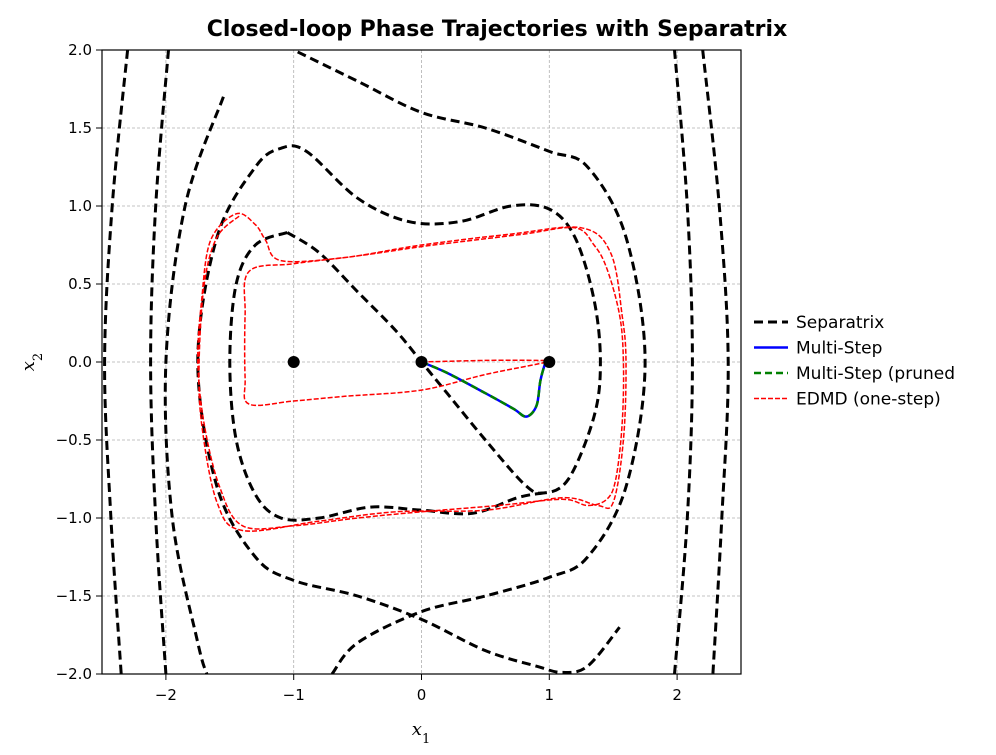 This screenshot has height=755, width=996. I want to click on y-axis-ticks: 2.0 1.5 1.0 0.5 0.0 −0.5 −1.0 −1.5 −2.0, so click(79, 362).